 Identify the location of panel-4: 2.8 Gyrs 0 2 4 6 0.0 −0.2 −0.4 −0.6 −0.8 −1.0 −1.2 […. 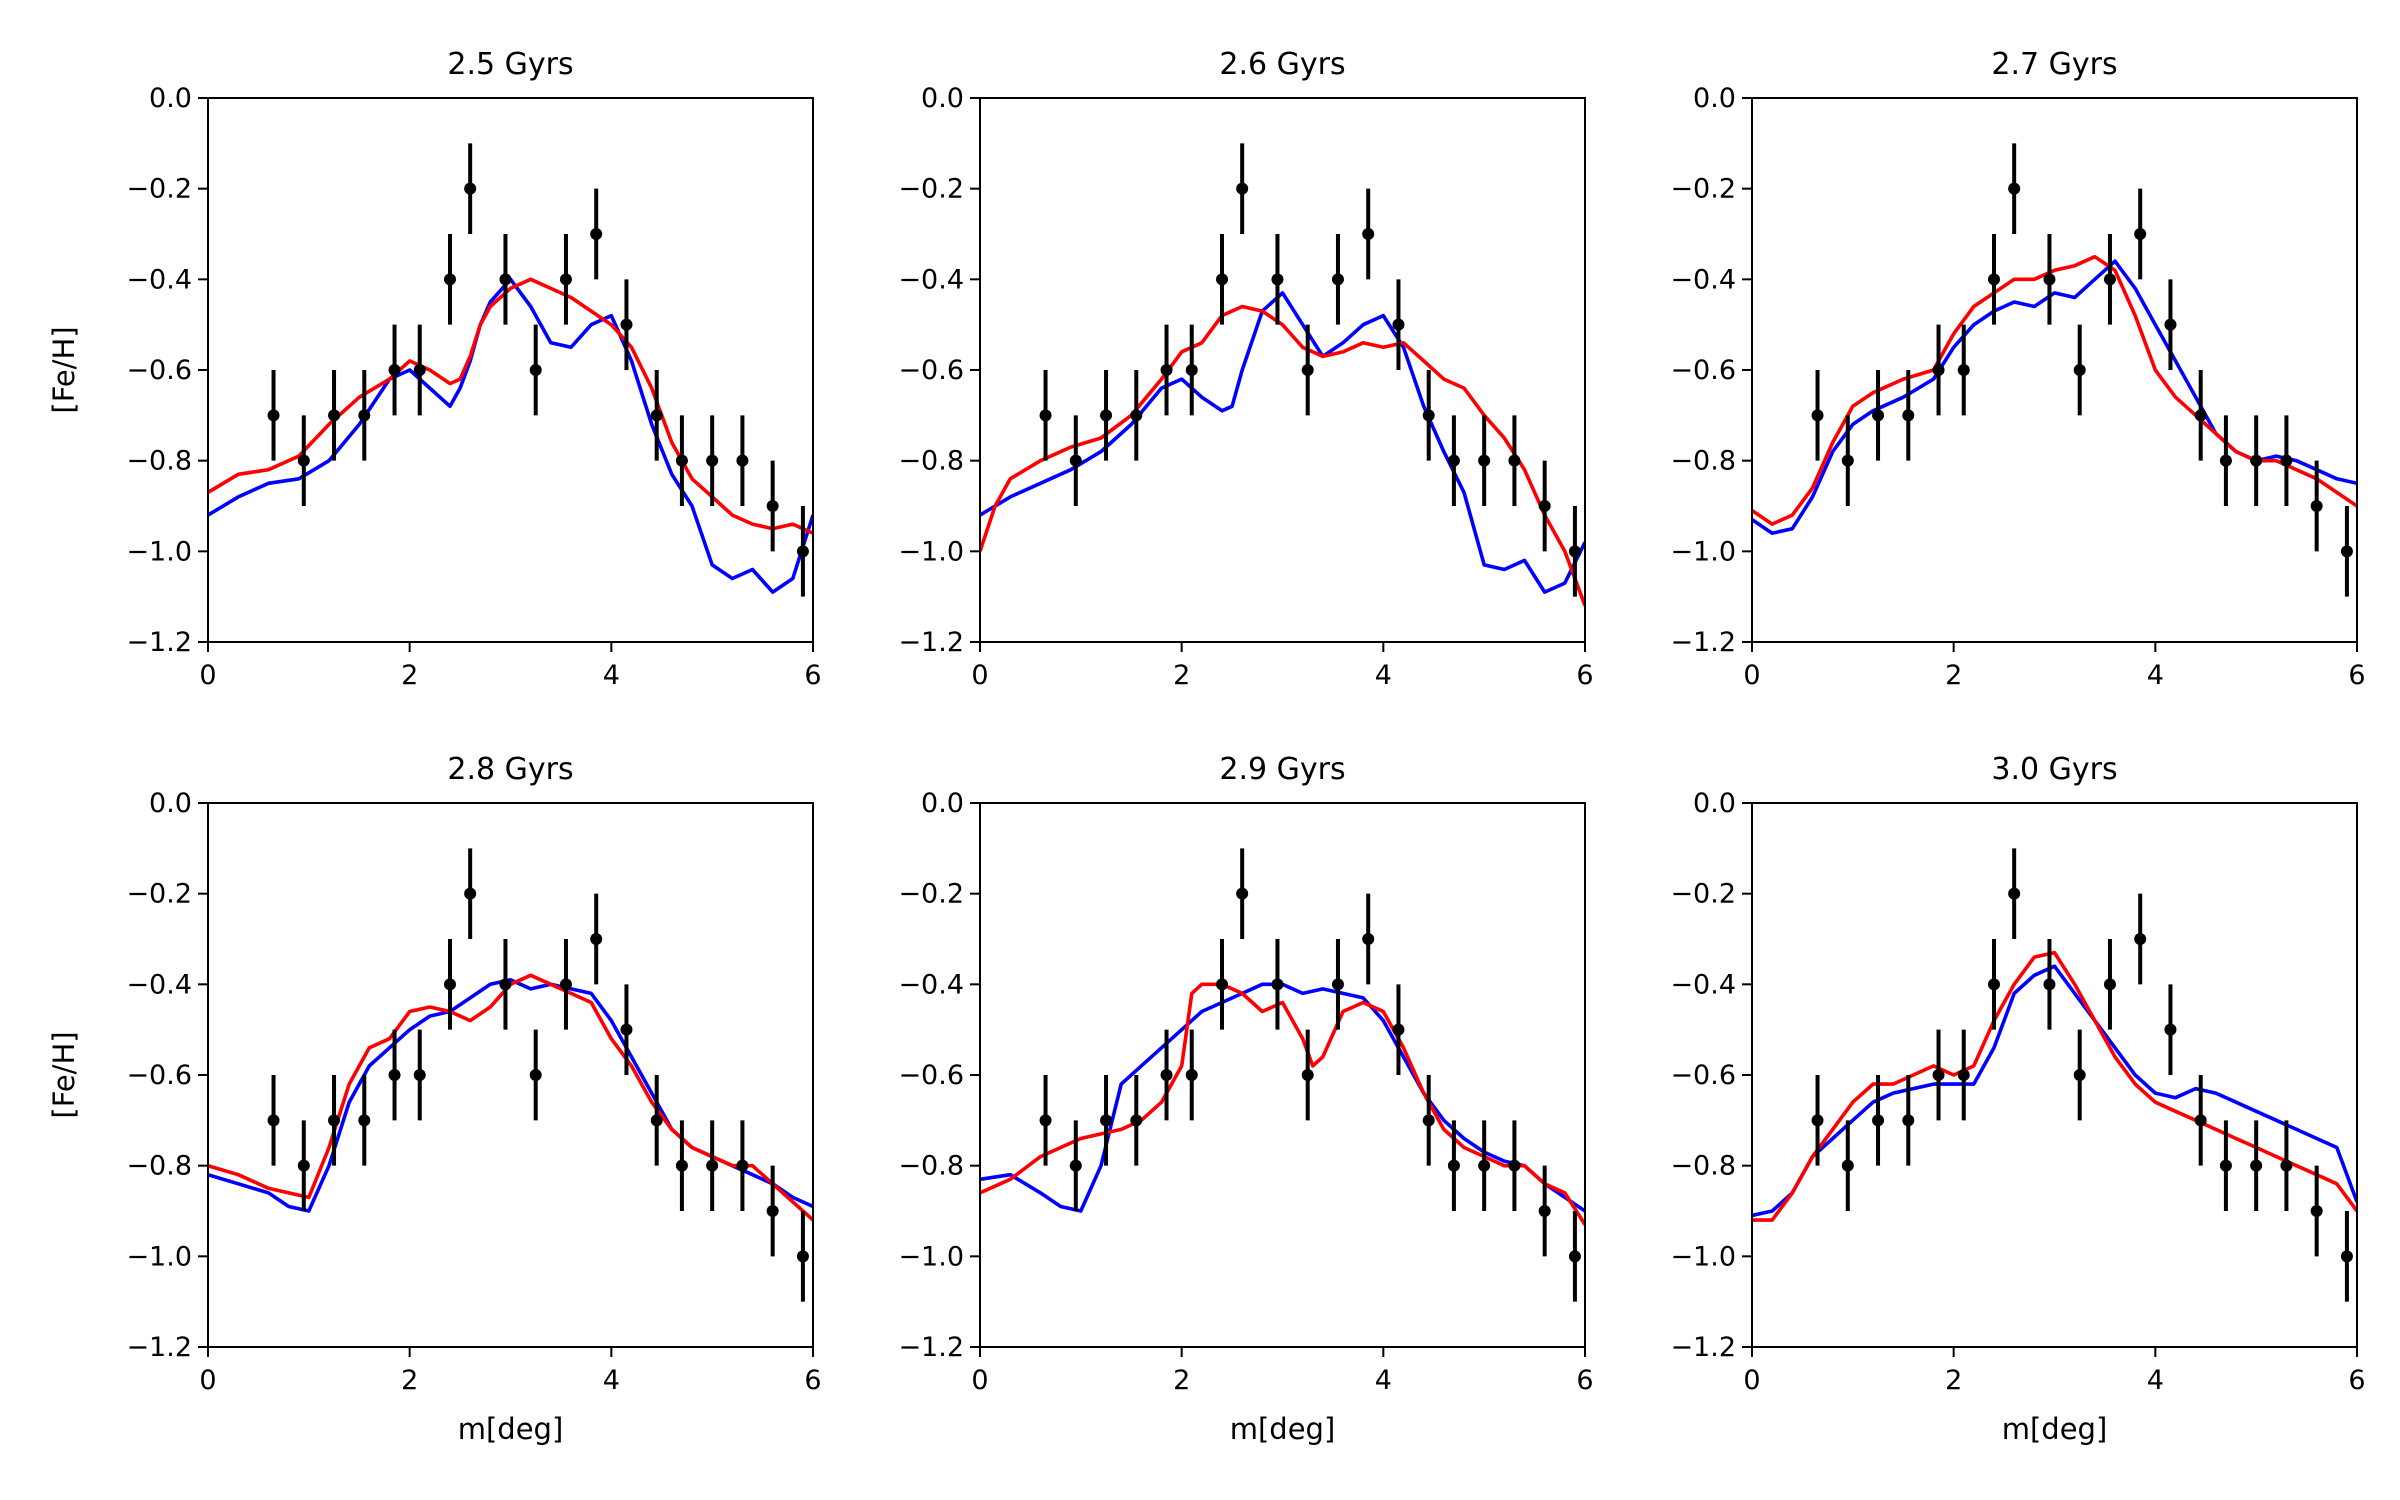
(434, 1099).